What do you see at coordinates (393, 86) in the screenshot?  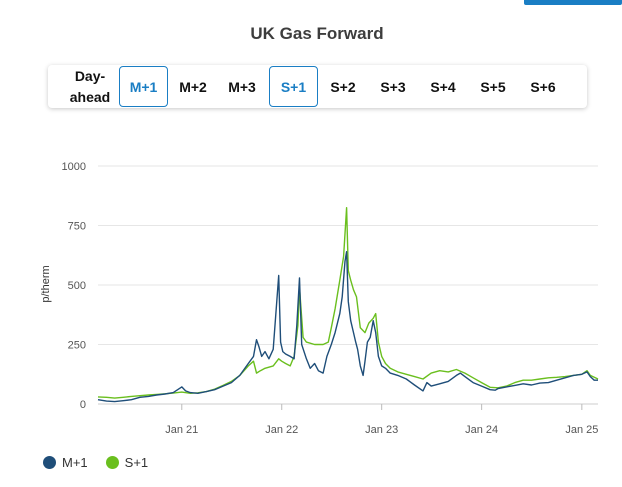 I see `tab-s3: S+3` at bounding box center [393, 86].